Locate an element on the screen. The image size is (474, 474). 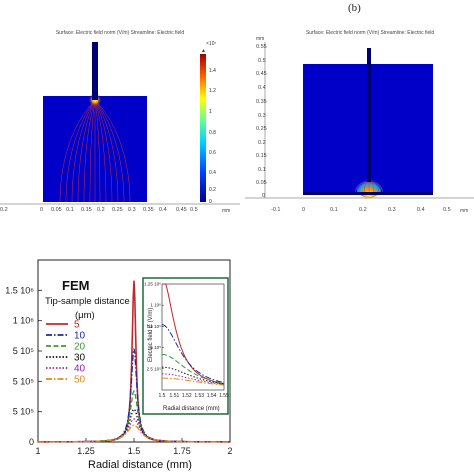
colorbar is located at coordinates (203, 128).